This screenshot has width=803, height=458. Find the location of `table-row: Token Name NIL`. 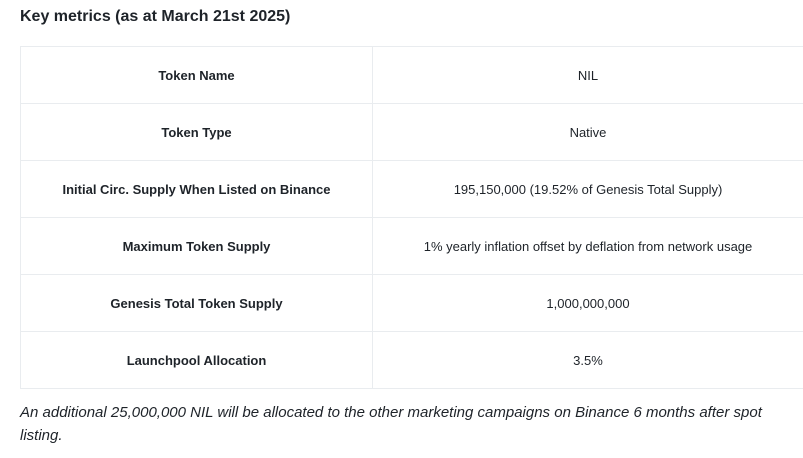

table-row: Token Name NIL is located at coordinates (411, 75).